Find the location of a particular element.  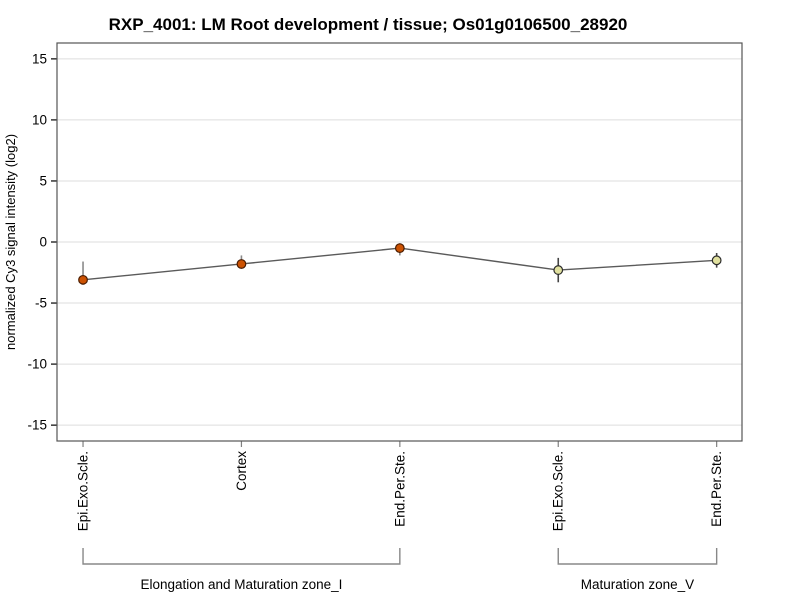

y-tick-label: -15 is located at coordinates (37, 425).